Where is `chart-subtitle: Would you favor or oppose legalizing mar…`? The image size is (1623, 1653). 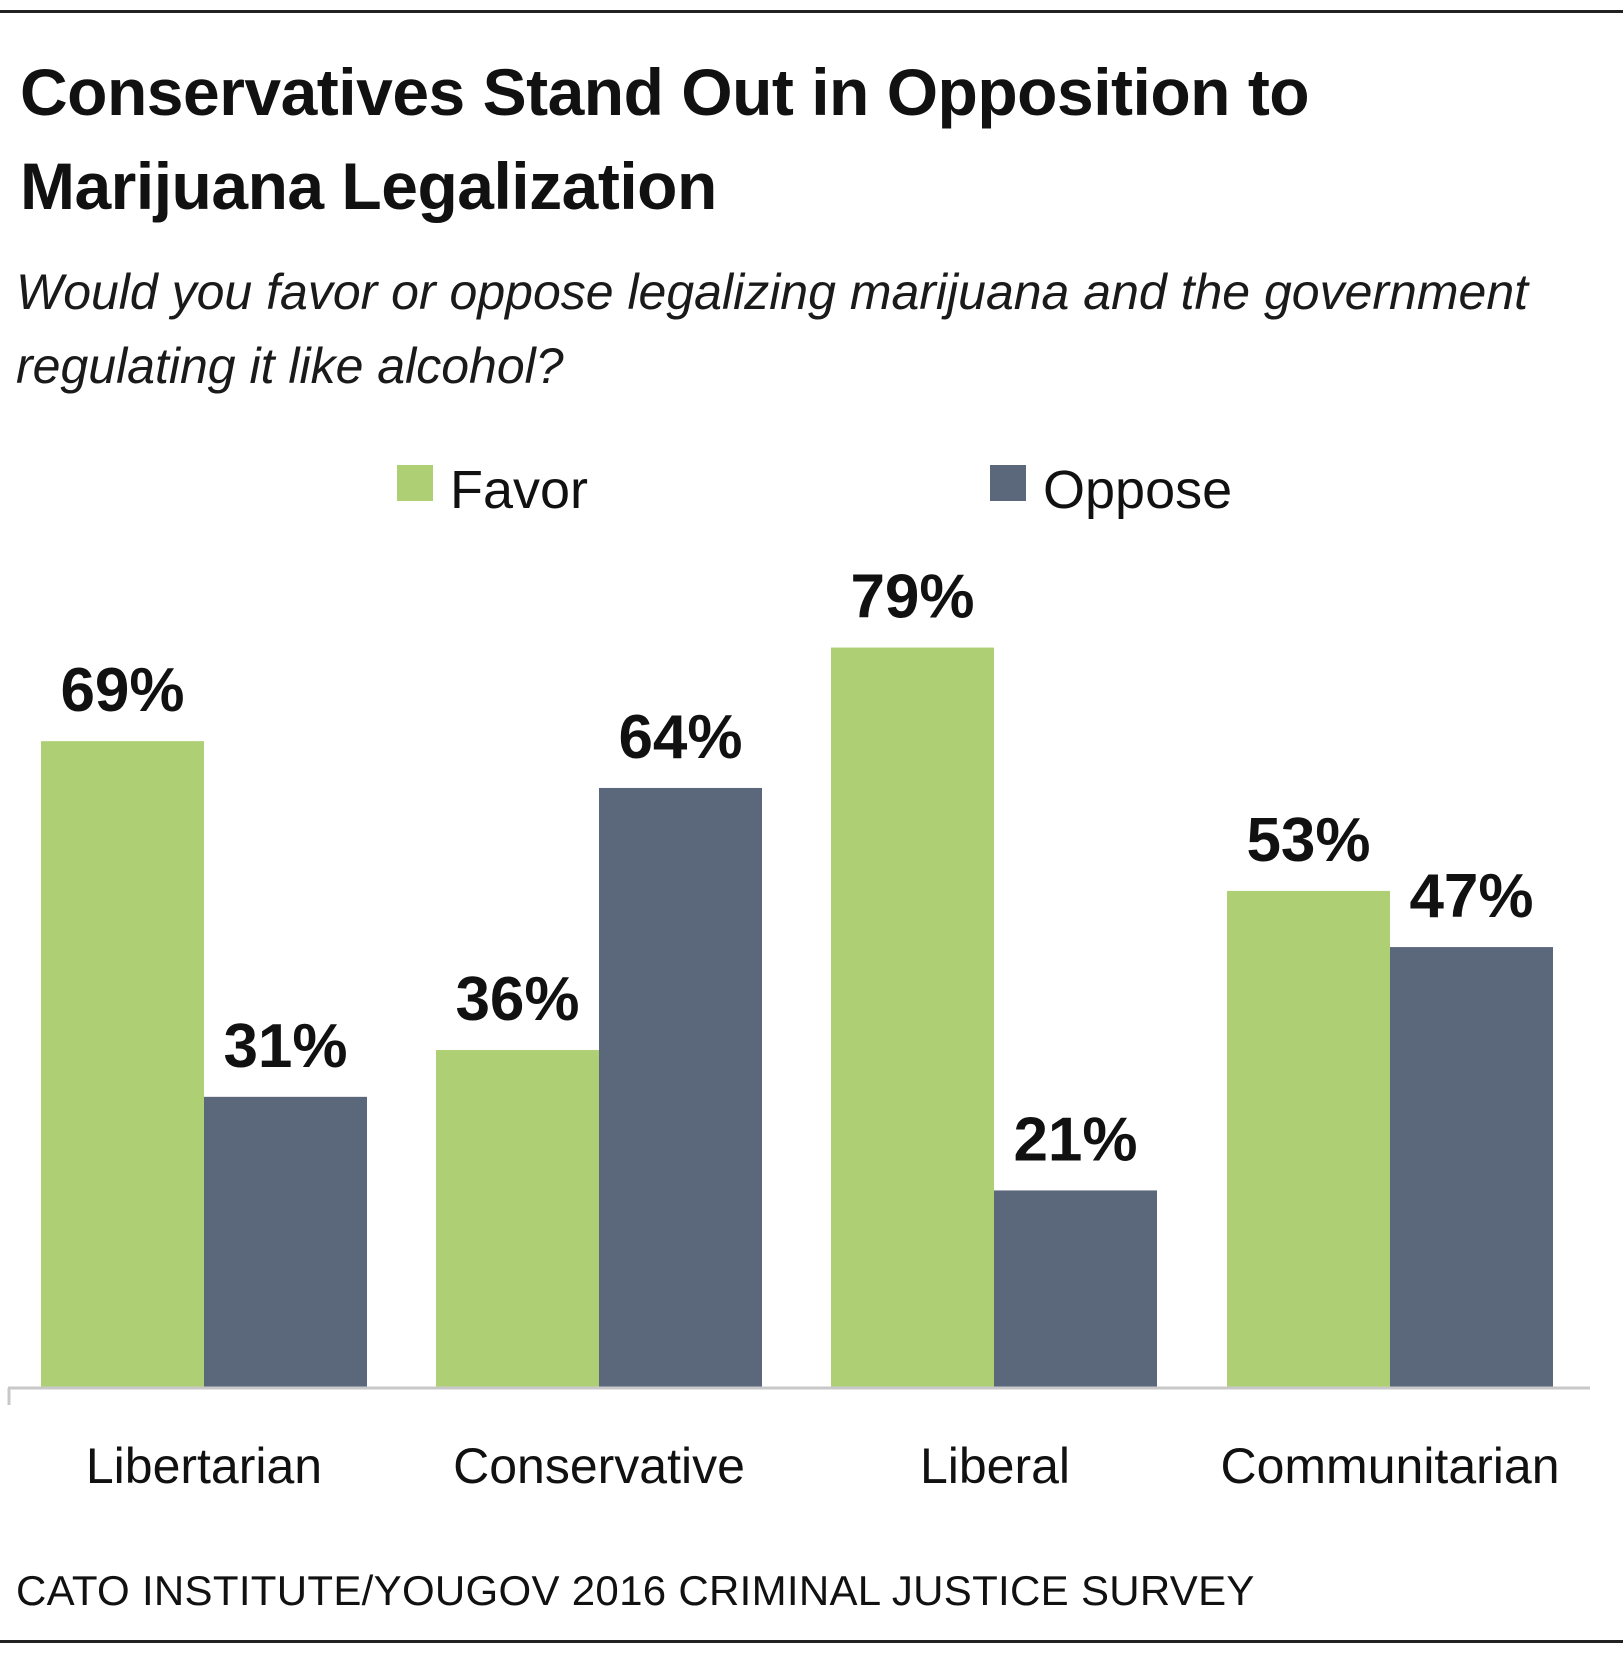 chart-subtitle: Would you favor or oppose legalizing mar… is located at coordinates (772, 329).